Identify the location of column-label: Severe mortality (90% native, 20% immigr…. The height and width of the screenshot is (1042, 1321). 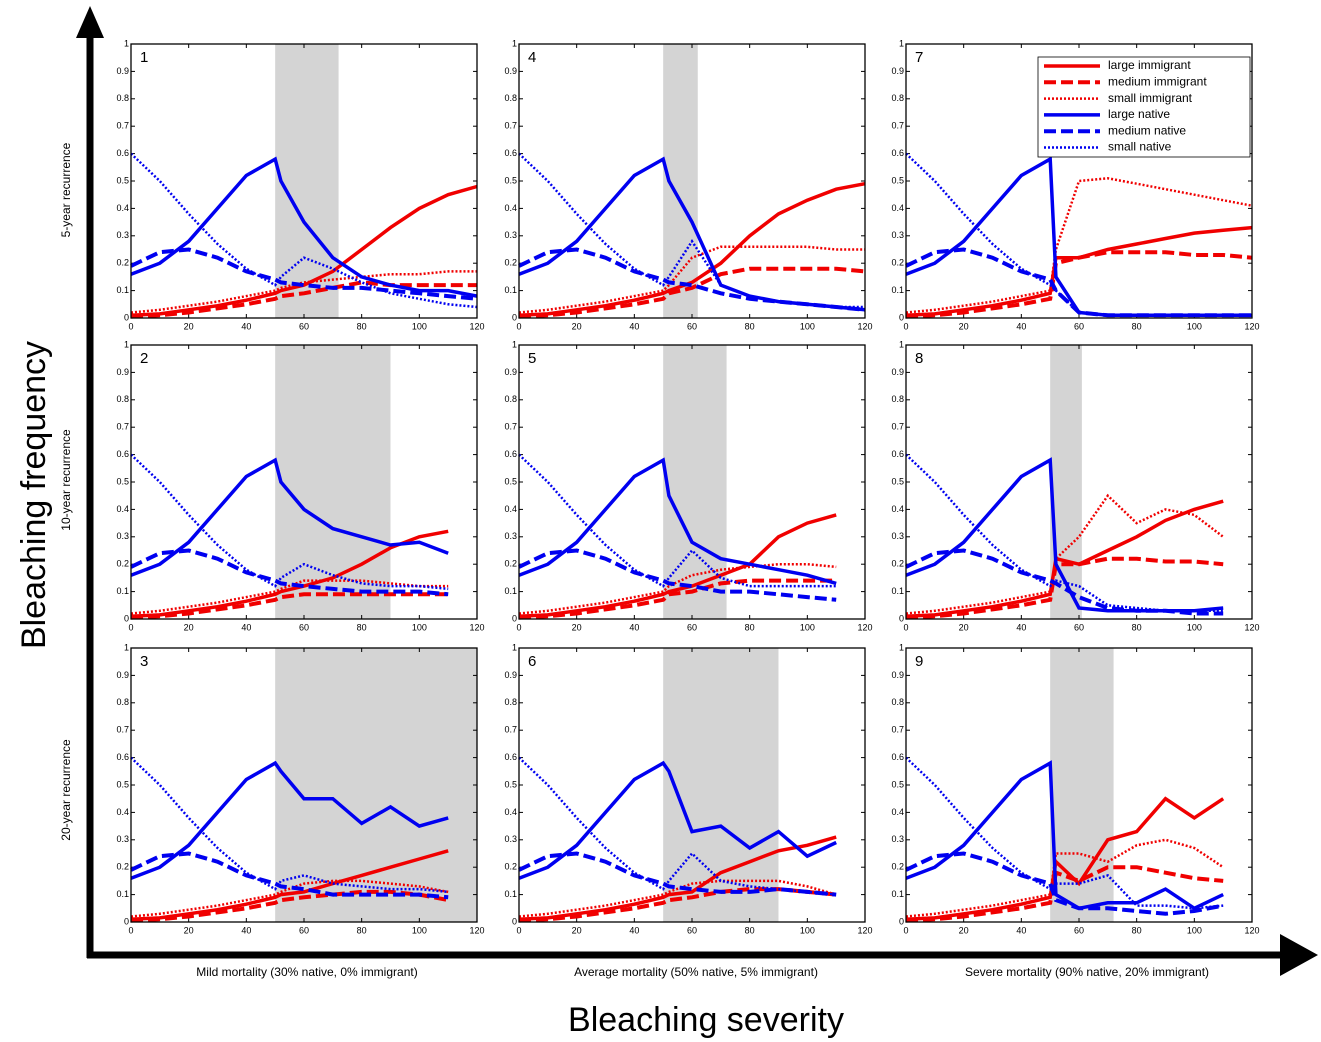
(1087, 972).